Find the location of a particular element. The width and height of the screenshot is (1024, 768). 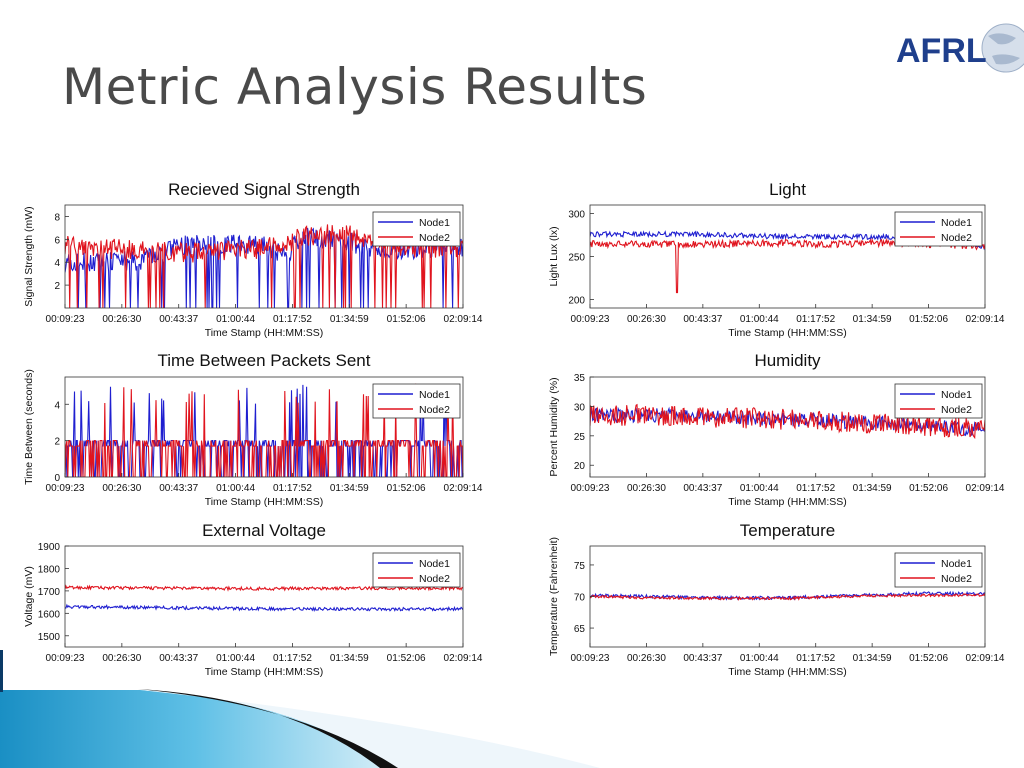

logo-text: AFRL is located at coordinates (941, 51).